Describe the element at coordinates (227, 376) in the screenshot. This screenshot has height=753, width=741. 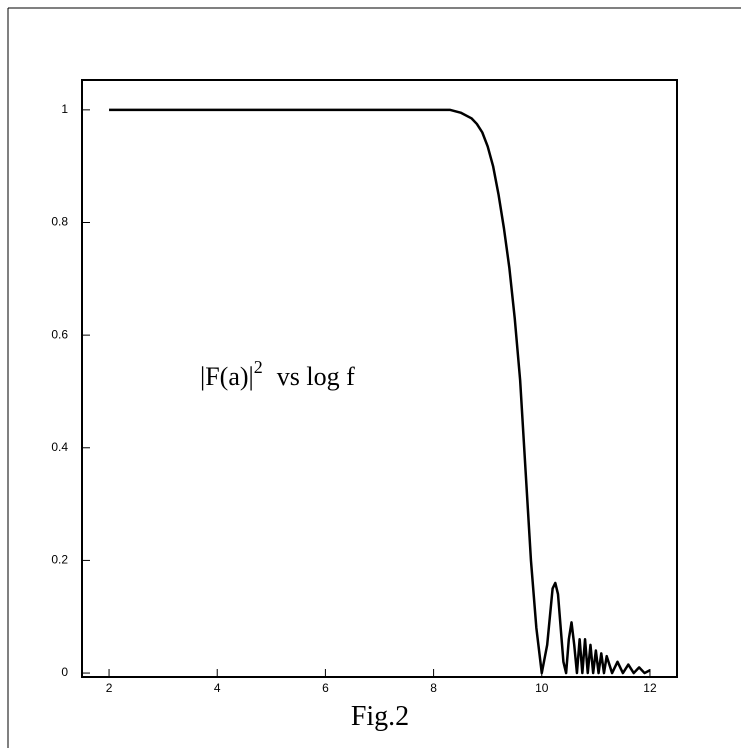
I see `annotation-base: |F(a)|` at that location.